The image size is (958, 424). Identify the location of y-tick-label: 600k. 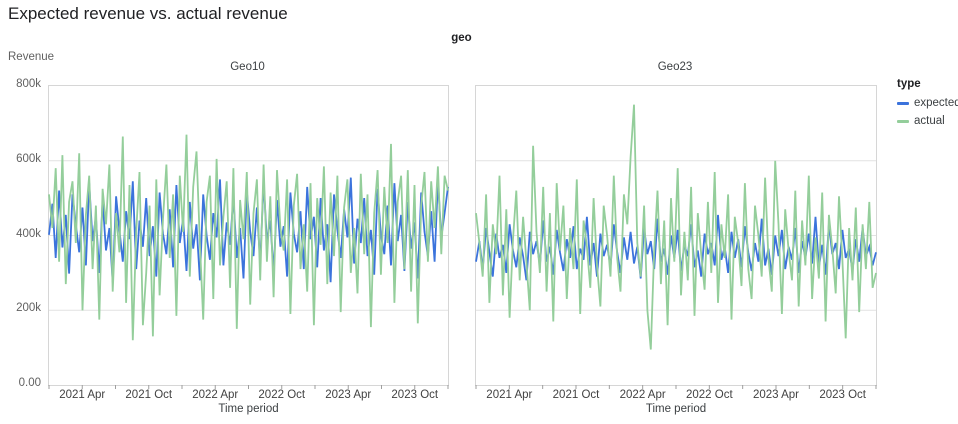
(28, 158).